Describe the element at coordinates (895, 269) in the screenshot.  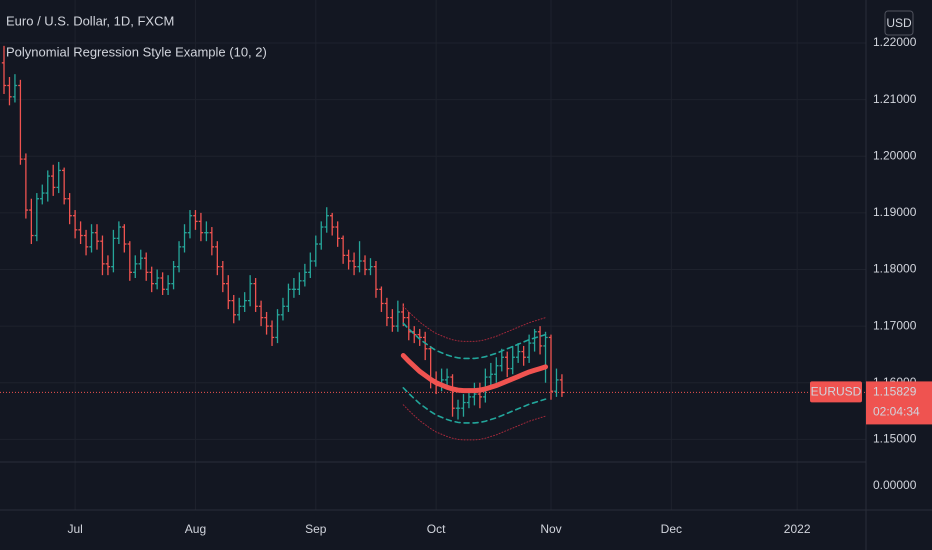
I see `y-tick-label: 1.18000` at that location.